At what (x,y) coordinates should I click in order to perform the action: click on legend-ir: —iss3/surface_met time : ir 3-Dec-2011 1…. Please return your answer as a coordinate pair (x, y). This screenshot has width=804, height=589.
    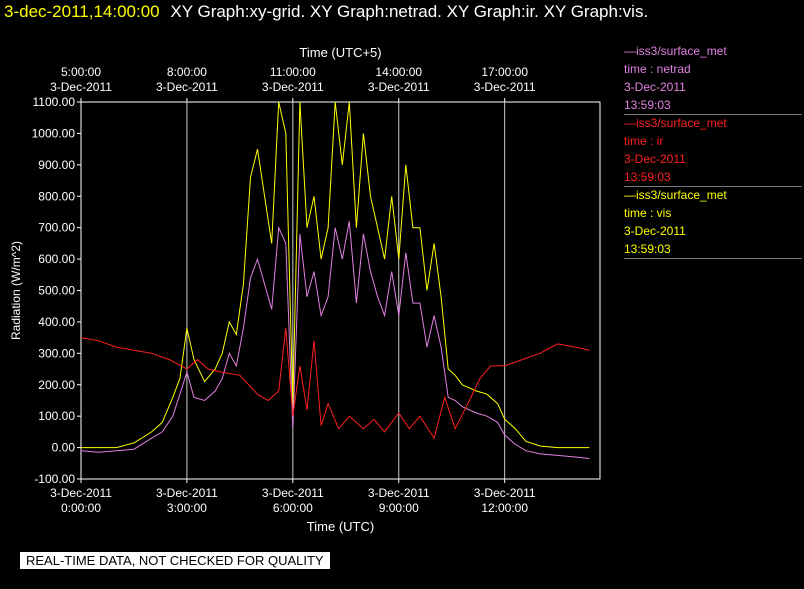
    Looking at the image, I should click on (713, 150).